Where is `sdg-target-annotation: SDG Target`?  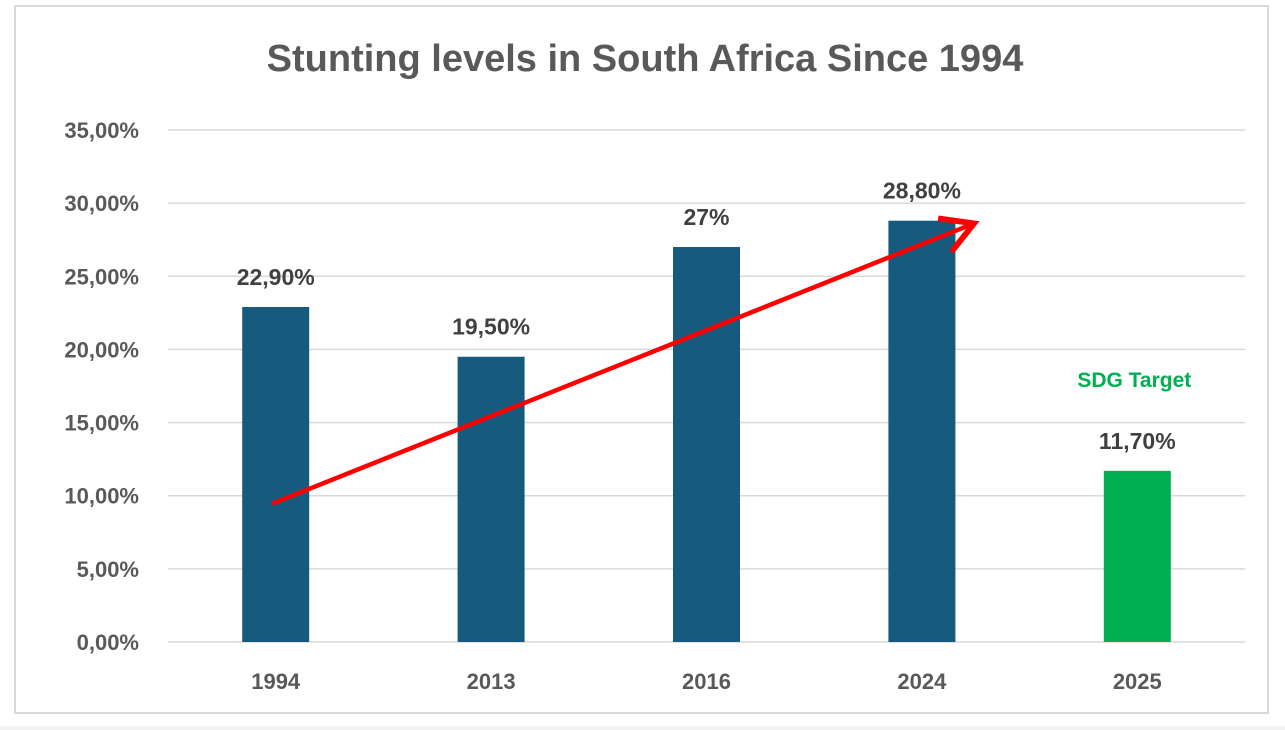 sdg-target-annotation: SDG Target is located at coordinates (1134, 380).